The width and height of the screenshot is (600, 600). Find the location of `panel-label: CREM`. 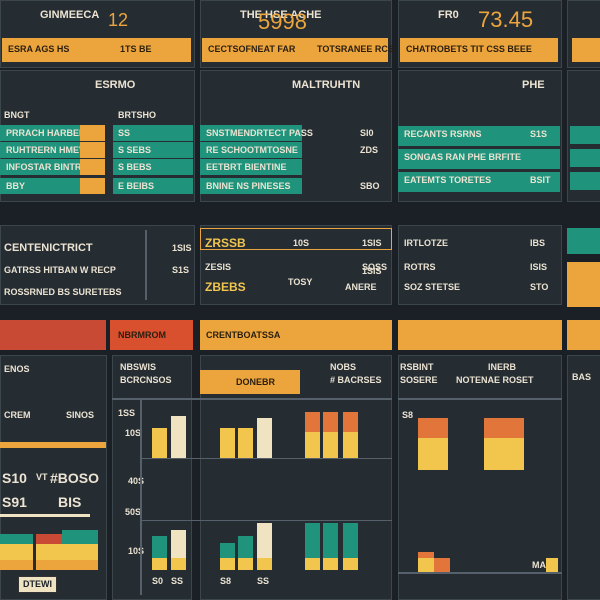

panel-label: CREM is located at coordinates (17, 415).